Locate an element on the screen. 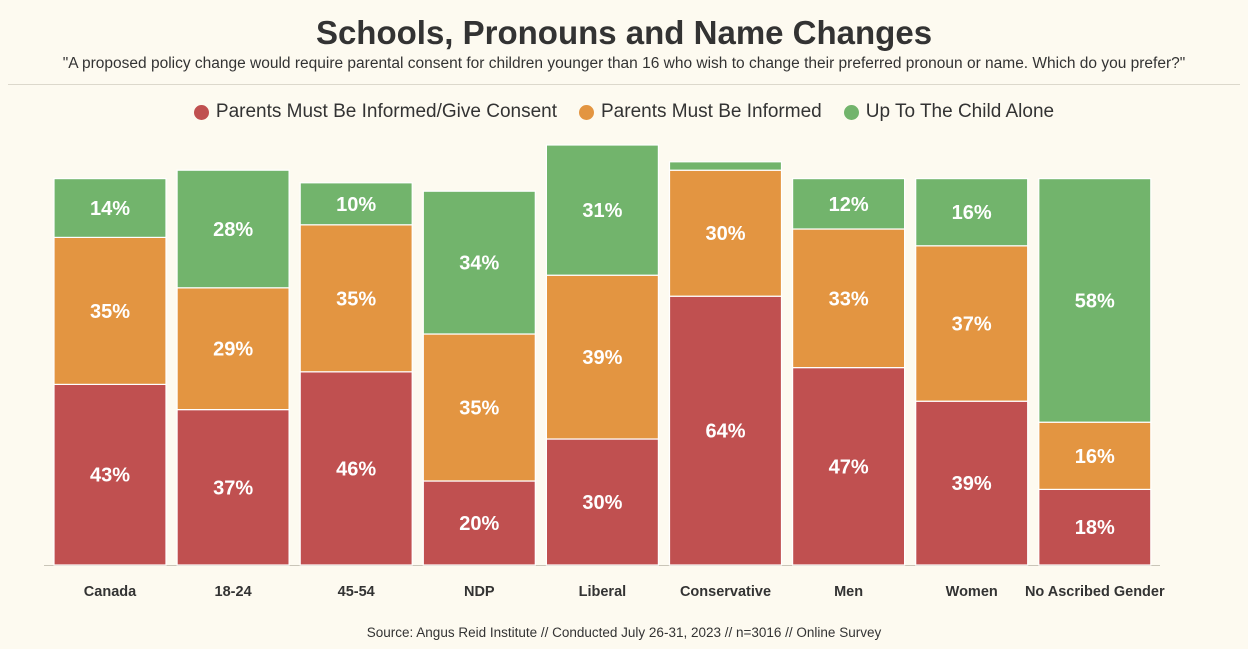  value-label-informed-5: 30% is located at coordinates (725, 234).